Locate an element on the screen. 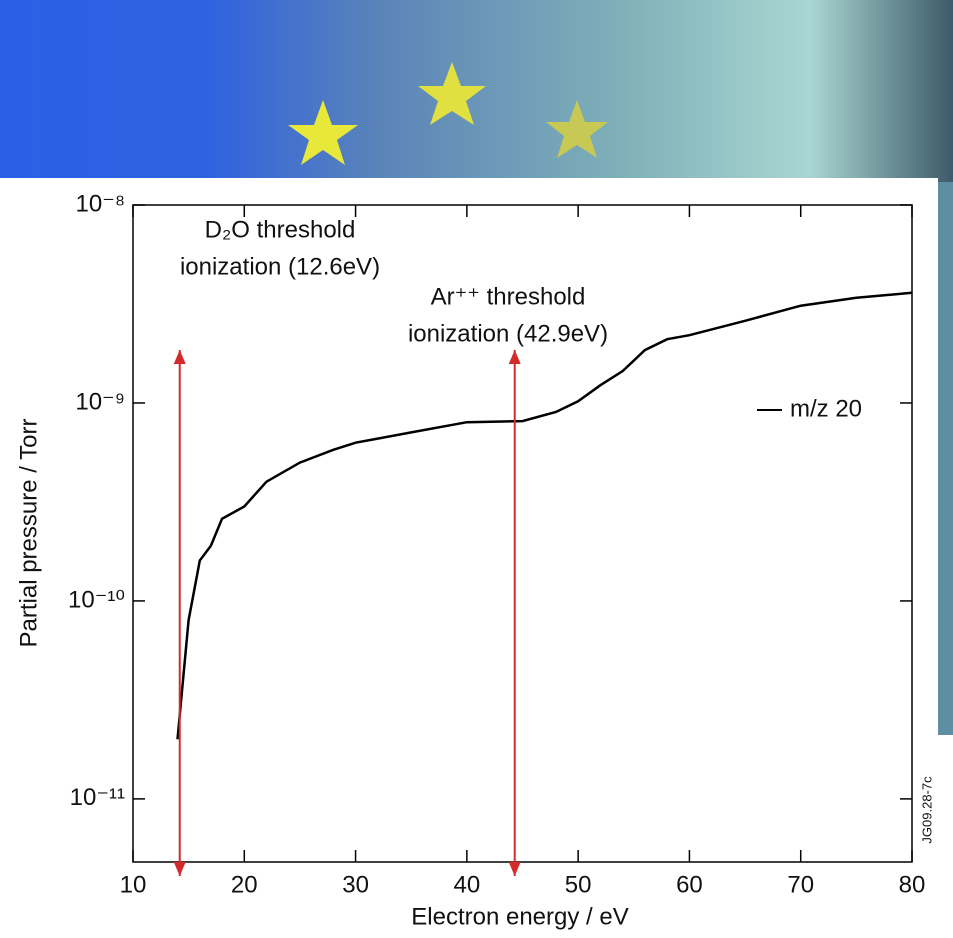 This screenshot has height=938, width=953. annotation: ionization (12.6eV) is located at coordinates (280, 266).